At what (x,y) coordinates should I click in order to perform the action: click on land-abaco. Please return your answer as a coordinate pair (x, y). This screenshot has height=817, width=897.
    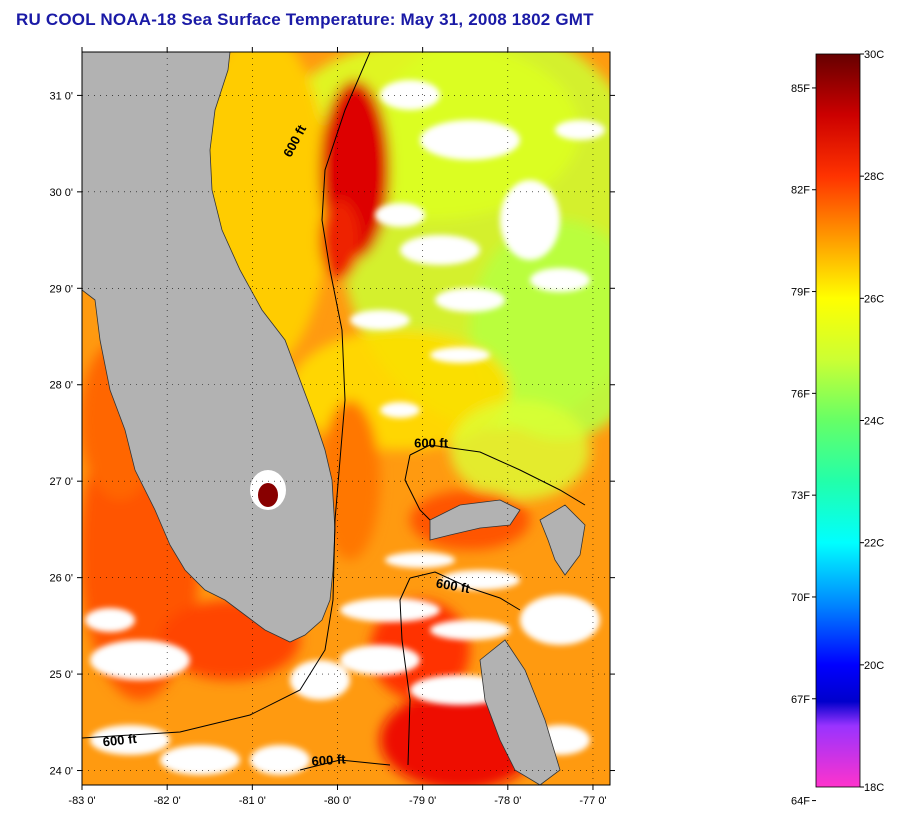
    Looking at the image, I should click on (562, 540).